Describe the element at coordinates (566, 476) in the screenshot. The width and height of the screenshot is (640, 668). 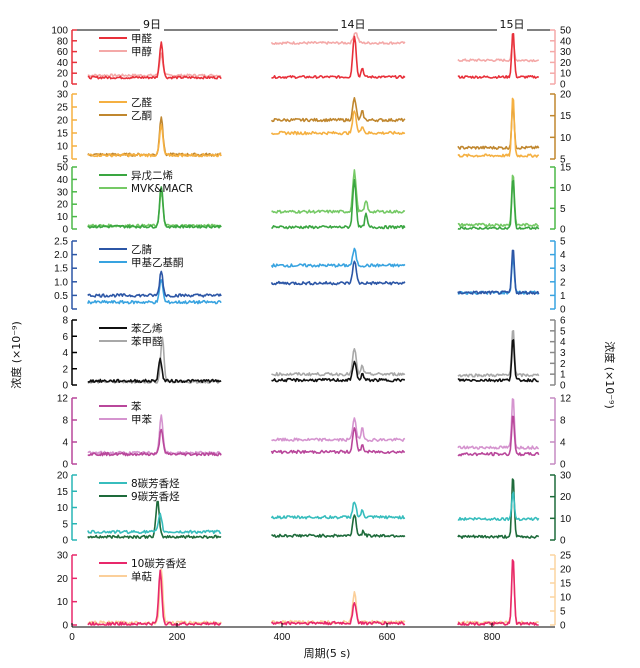
I see `panel-7-right-tick-label-3: 30` at that location.